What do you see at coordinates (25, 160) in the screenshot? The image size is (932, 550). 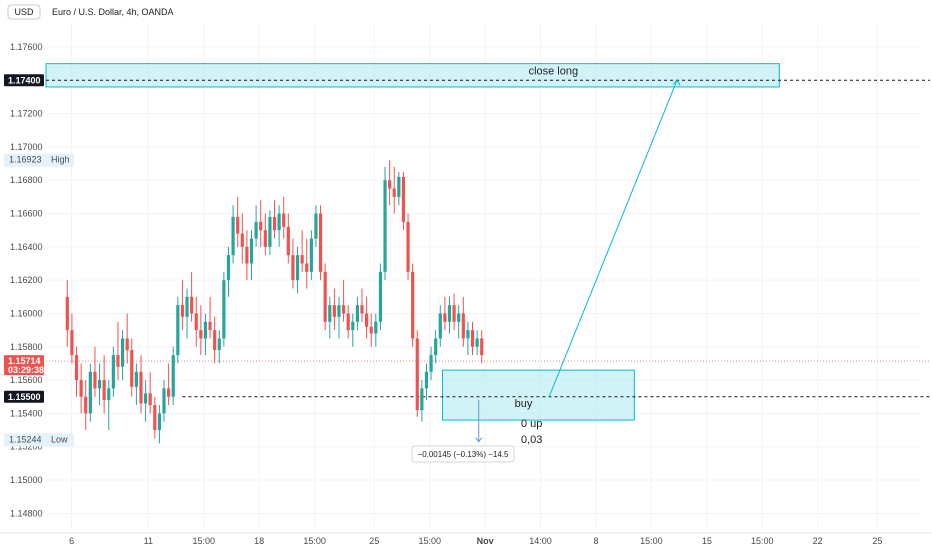 I see `high-tag-value: 1.16923` at bounding box center [25, 160].